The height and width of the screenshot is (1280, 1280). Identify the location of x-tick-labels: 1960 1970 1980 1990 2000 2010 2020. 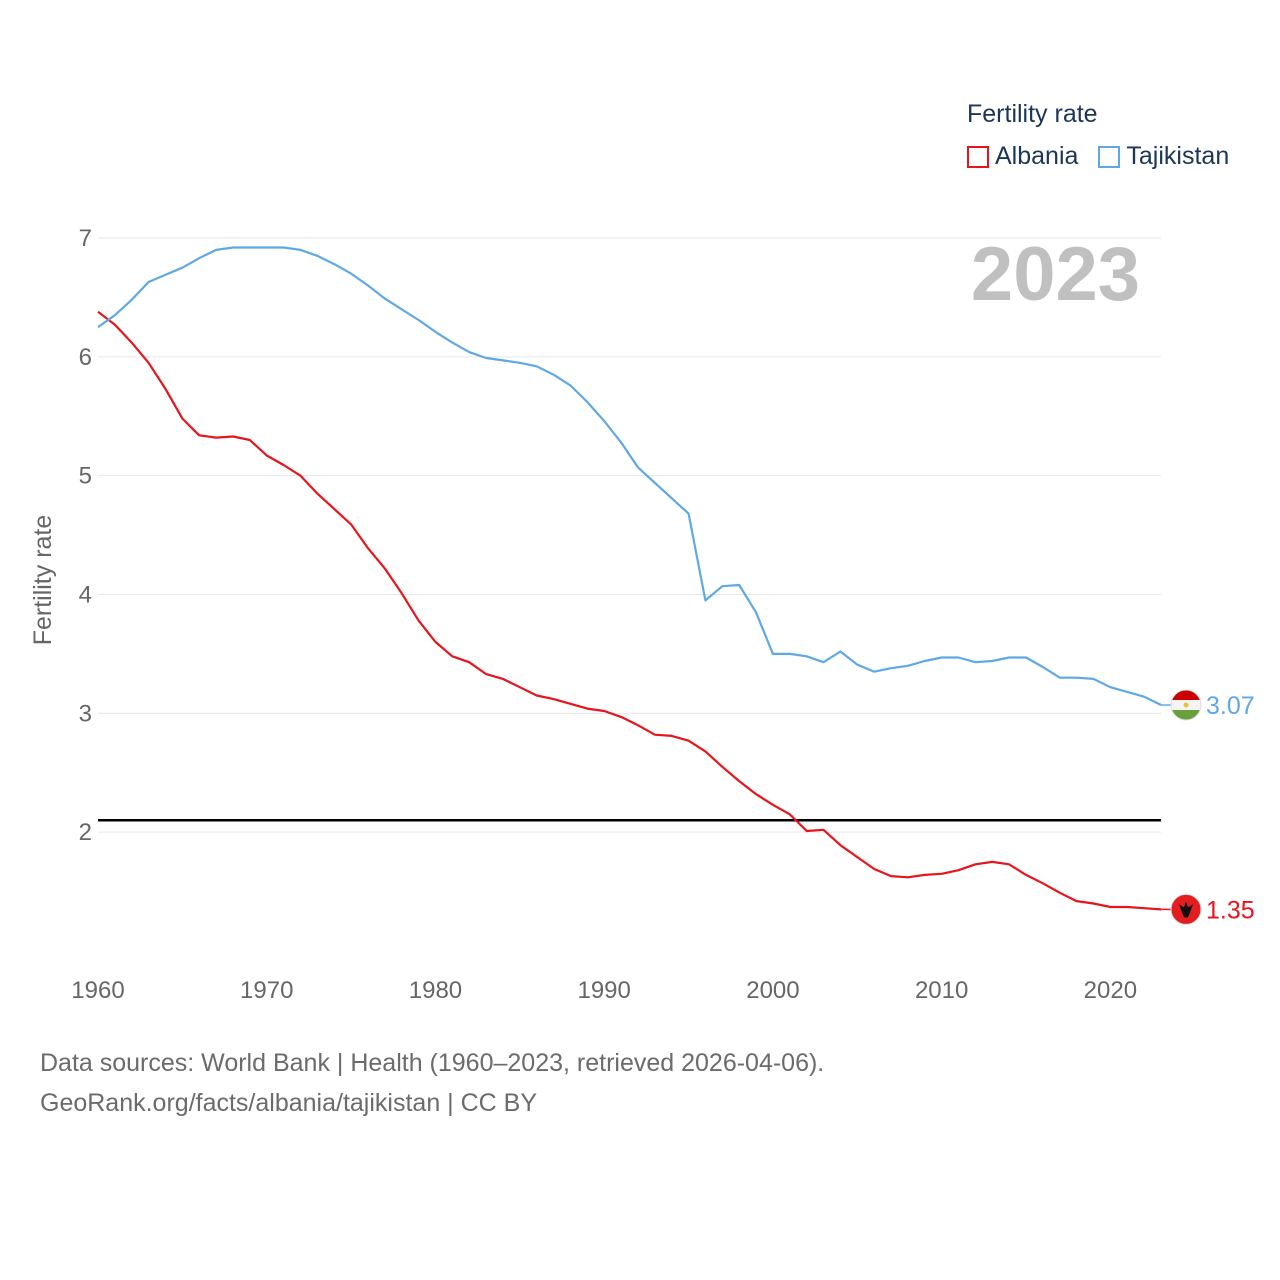
(604, 990).